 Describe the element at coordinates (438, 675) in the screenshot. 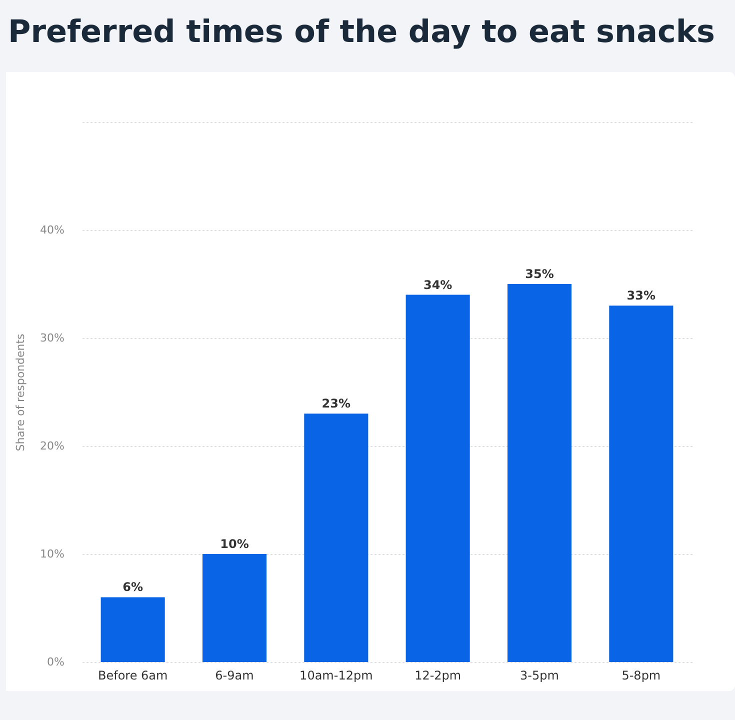

I see `x-tick-label: 12-2pm` at that location.